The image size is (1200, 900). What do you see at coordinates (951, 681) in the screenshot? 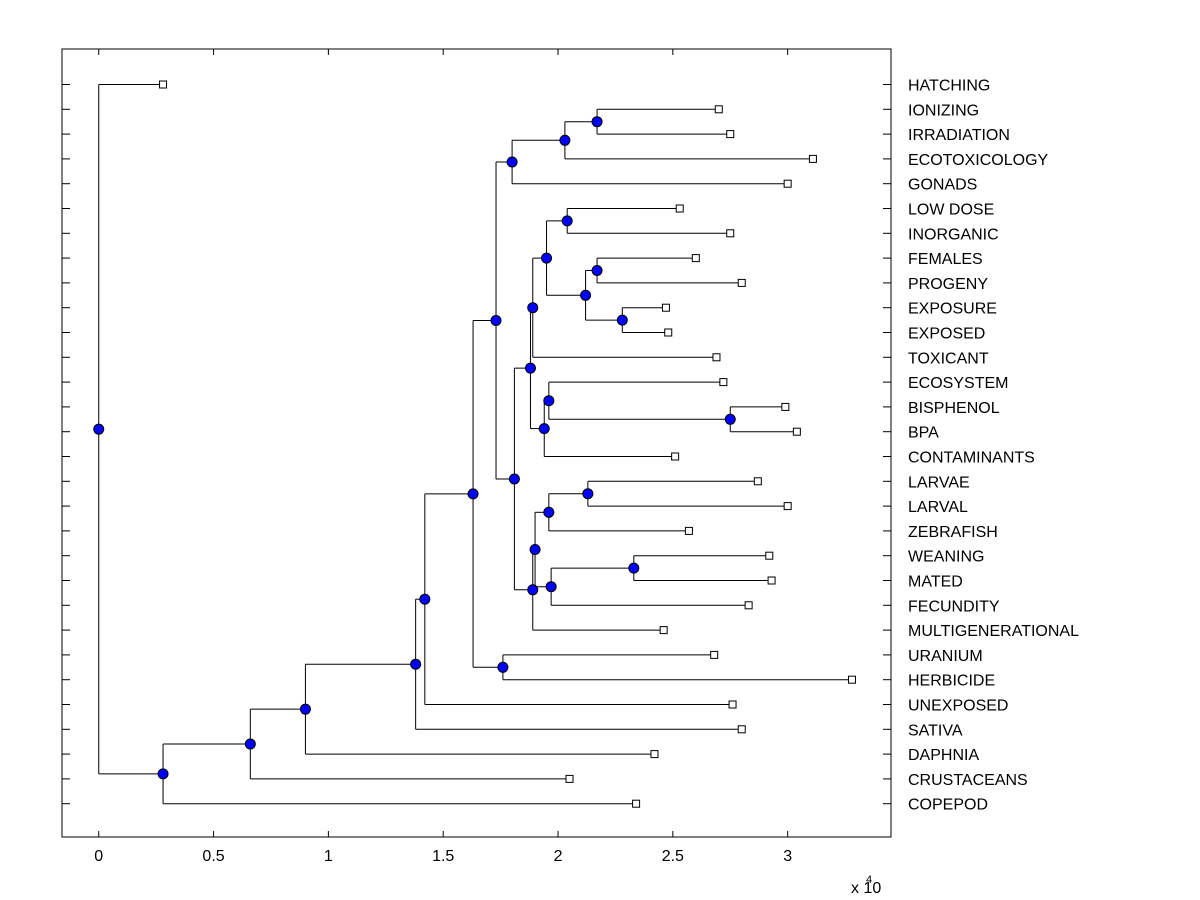
I see `leaf-label: HERBICIDE` at bounding box center [951, 681].